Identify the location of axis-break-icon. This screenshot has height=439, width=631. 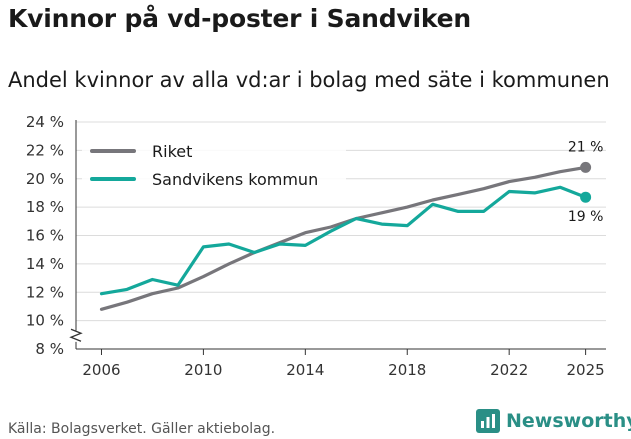
(76, 335).